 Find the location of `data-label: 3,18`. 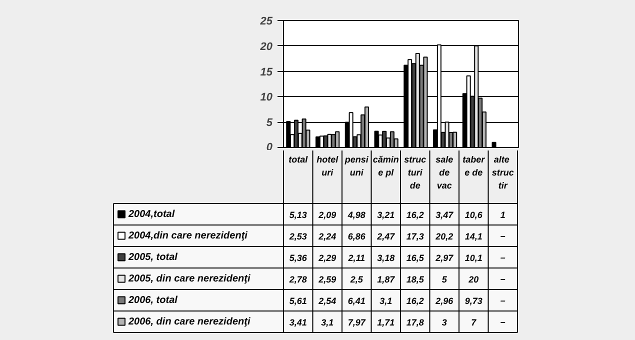

data-label: 3,18 is located at coordinates (386, 257).